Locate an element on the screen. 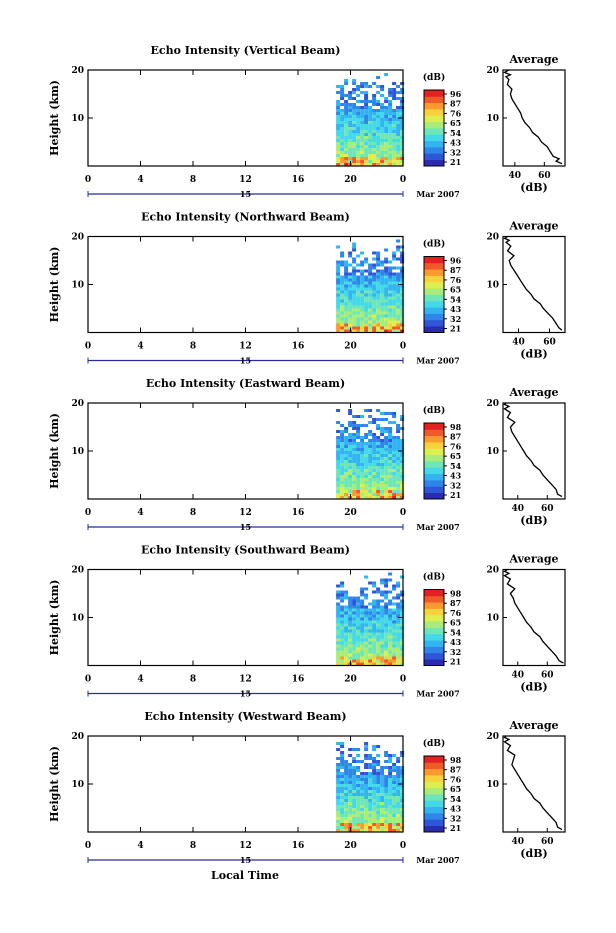 Image resolution: width=616 pixels, height=933 pixels. y-tick-label: 20 is located at coordinates (77, 71).